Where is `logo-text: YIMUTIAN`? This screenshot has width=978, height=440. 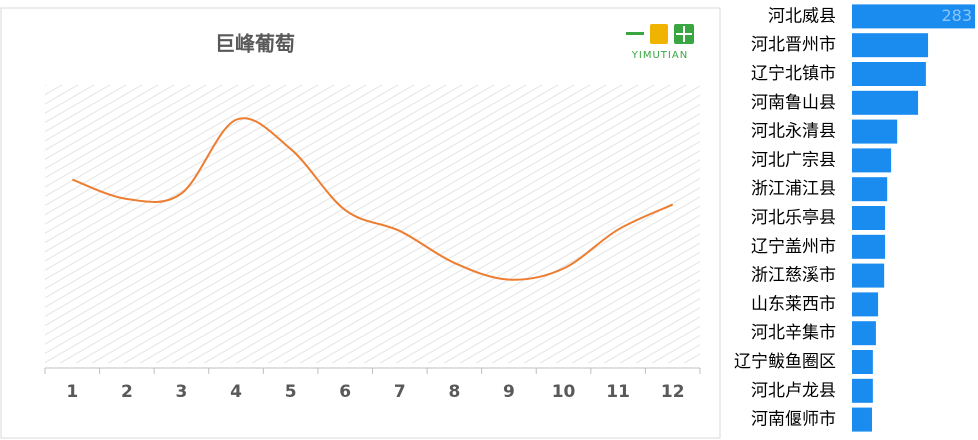 logo-text: YIMUTIAN is located at coordinates (659, 55).